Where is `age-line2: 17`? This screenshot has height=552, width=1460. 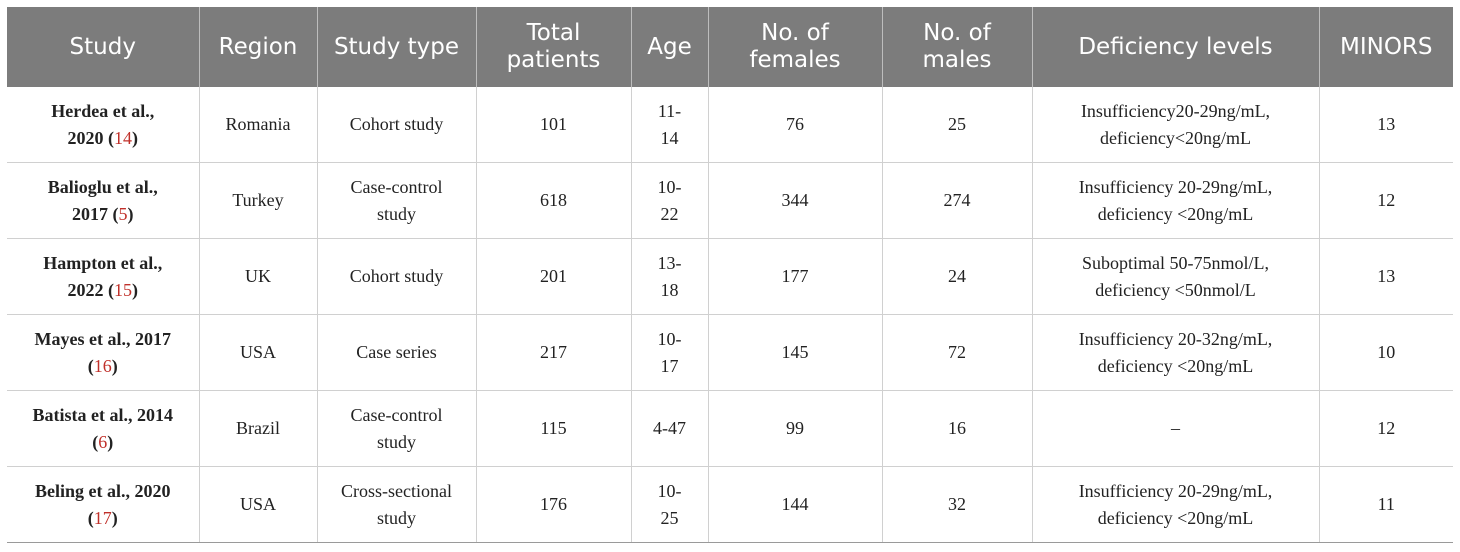 age-line2: 17 is located at coordinates (669, 365).